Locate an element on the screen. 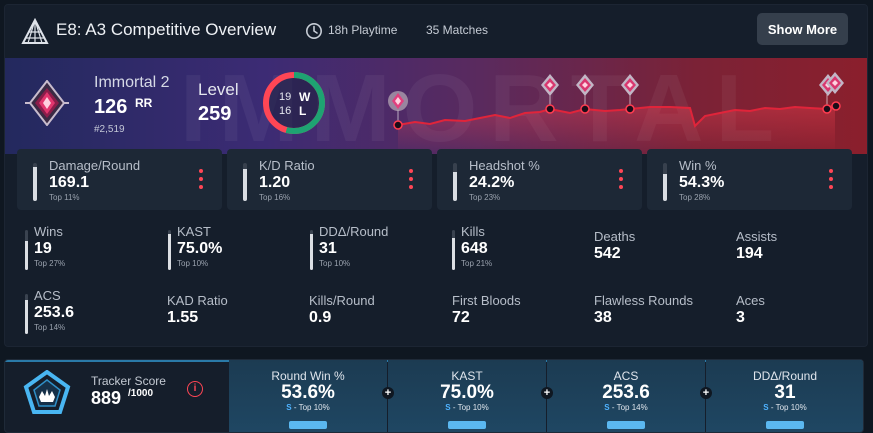 The height and width of the screenshot is (433, 873). matches-count: 35 Matches is located at coordinates (457, 30).